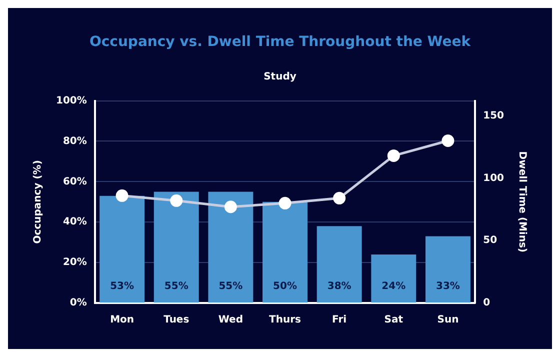 The image size is (560, 357). What do you see at coordinates (74, 141) in the screenshot?
I see `y-tick-label: 80%` at bounding box center [74, 141].